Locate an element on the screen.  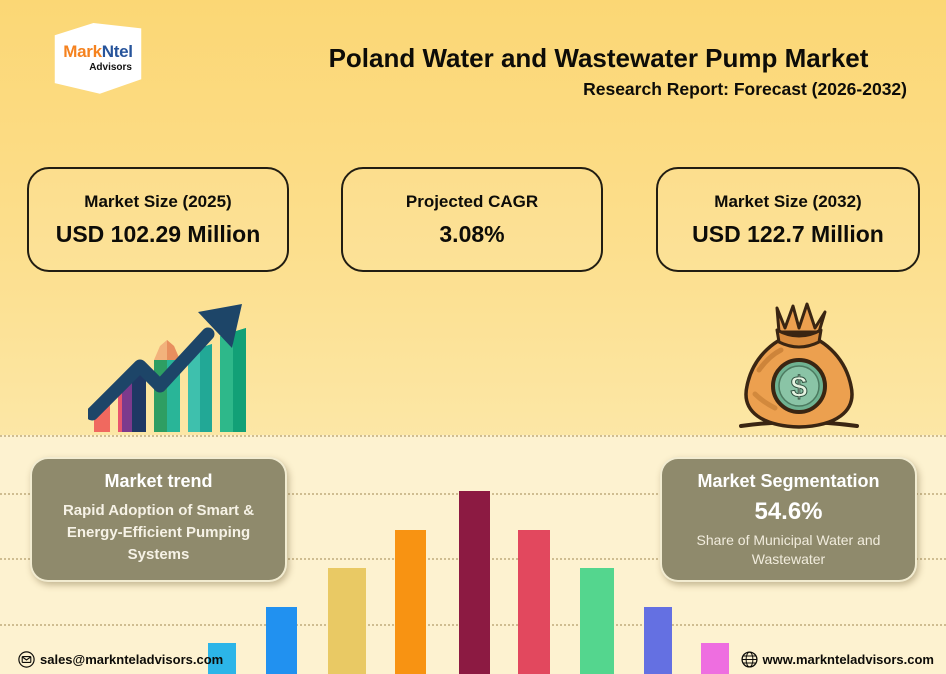
stat-label: Market Size (2032) is located at coordinates (788, 201).